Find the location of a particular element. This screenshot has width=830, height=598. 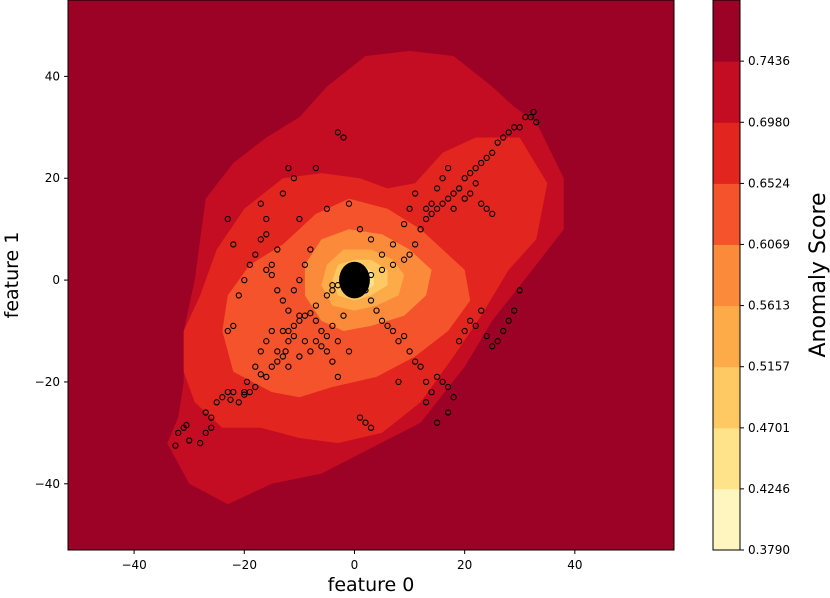

colorbar-tick-label: 0.4701 is located at coordinates (769, 428).